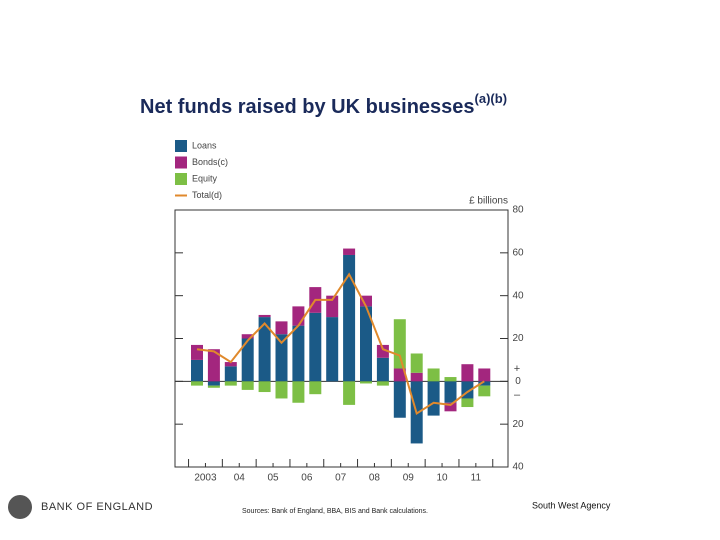 The image size is (720, 540). I want to click on y-tick-label: 0, so click(518, 381).